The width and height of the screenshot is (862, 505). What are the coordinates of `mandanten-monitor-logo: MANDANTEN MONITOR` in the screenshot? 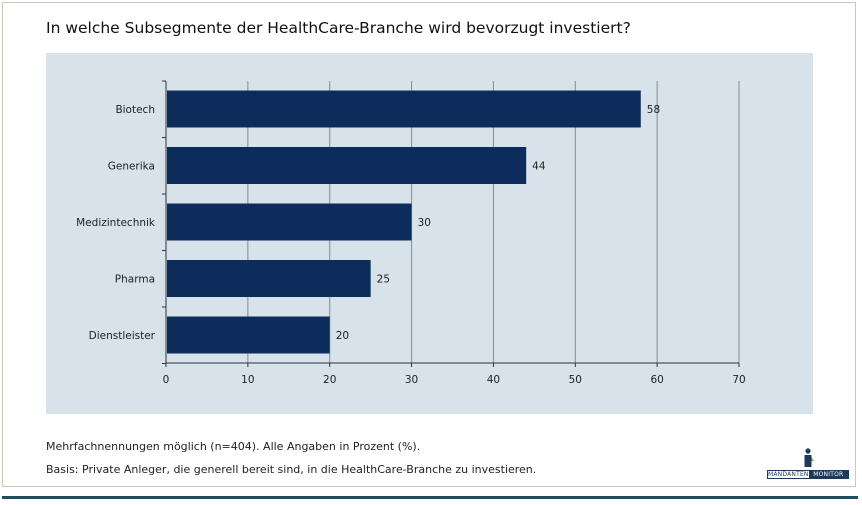 It's located at (808, 464).